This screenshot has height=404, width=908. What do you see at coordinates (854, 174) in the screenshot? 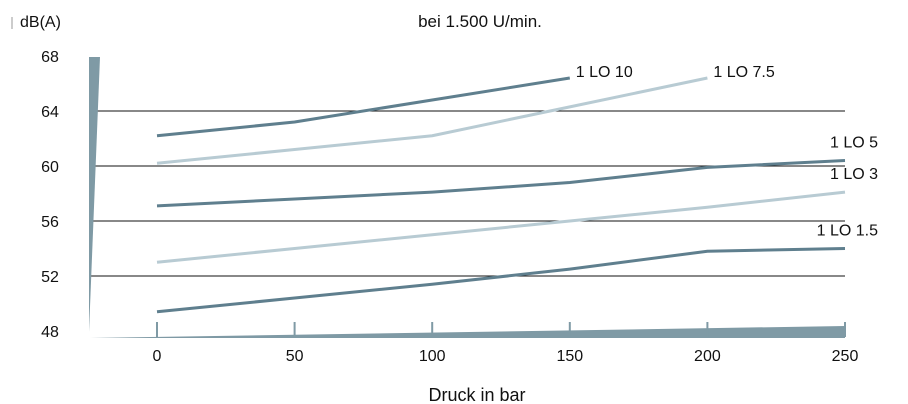
I see `series-label: 1 LO 3` at bounding box center [854, 174].